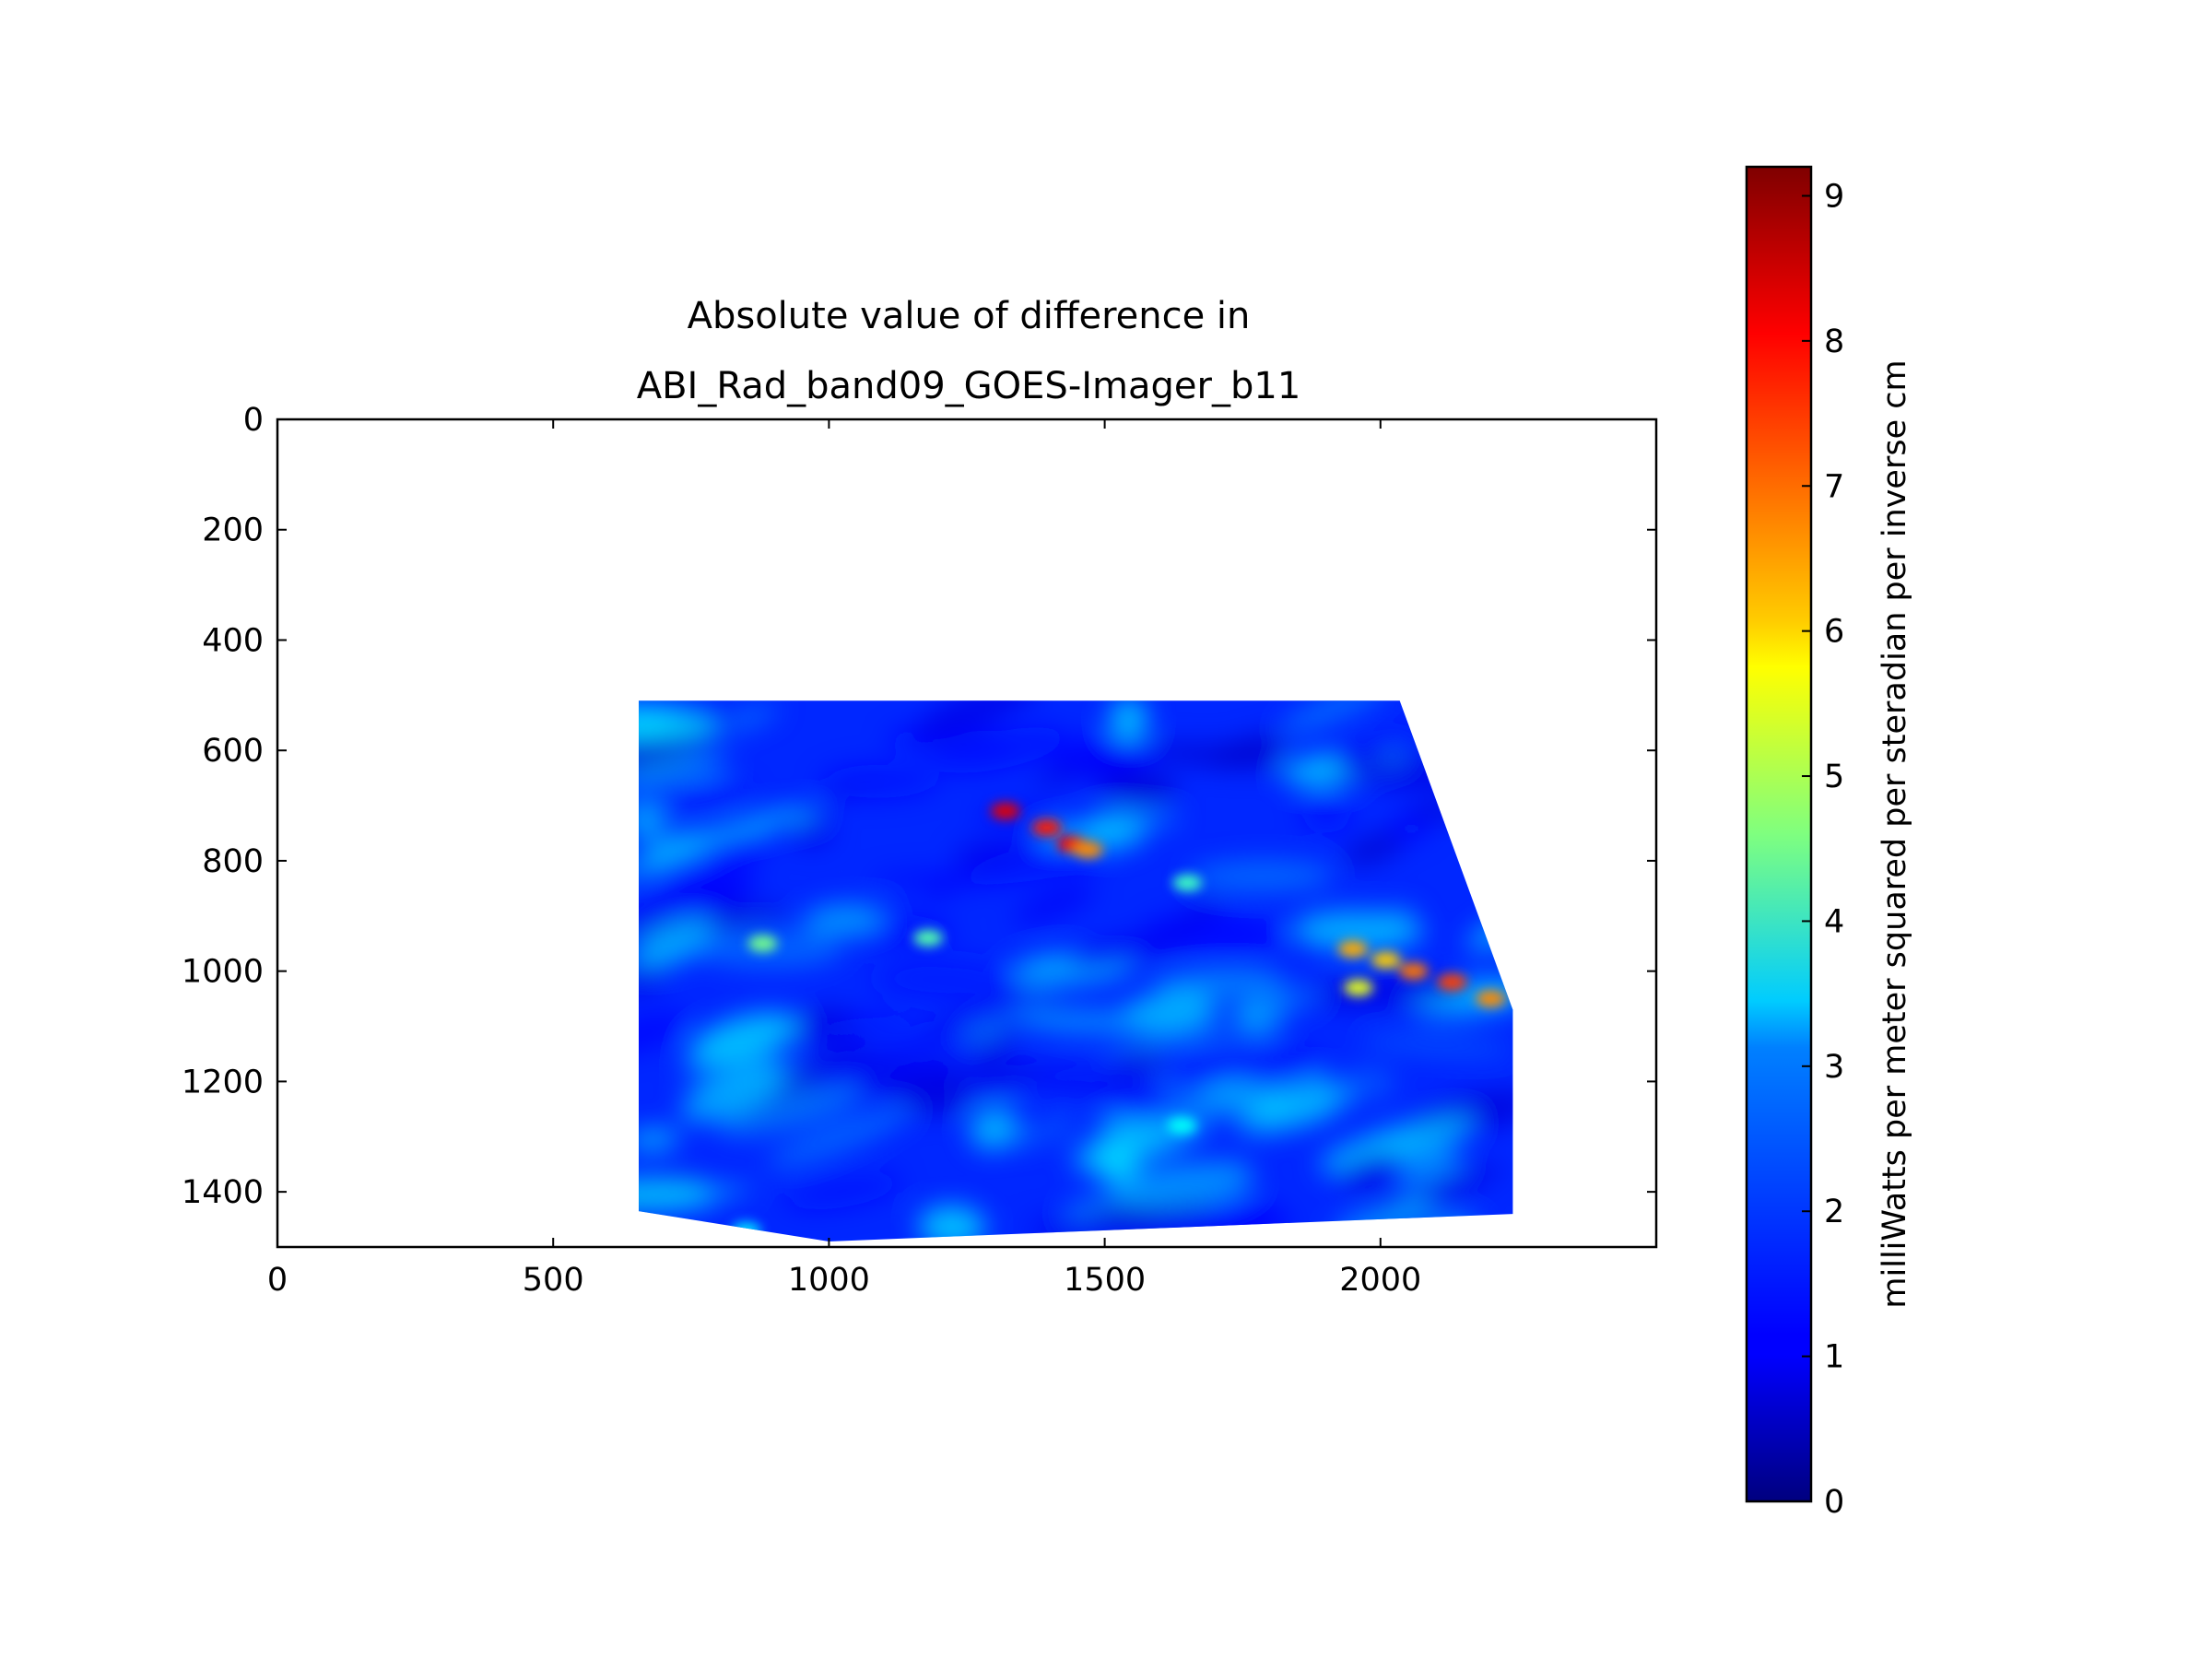 The width and height of the screenshot is (2212, 1659). What do you see at coordinates (1834, 1357) in the screenshot?
I see `colorbar-tick-label: 1` at bounding box center [1834, 1357].